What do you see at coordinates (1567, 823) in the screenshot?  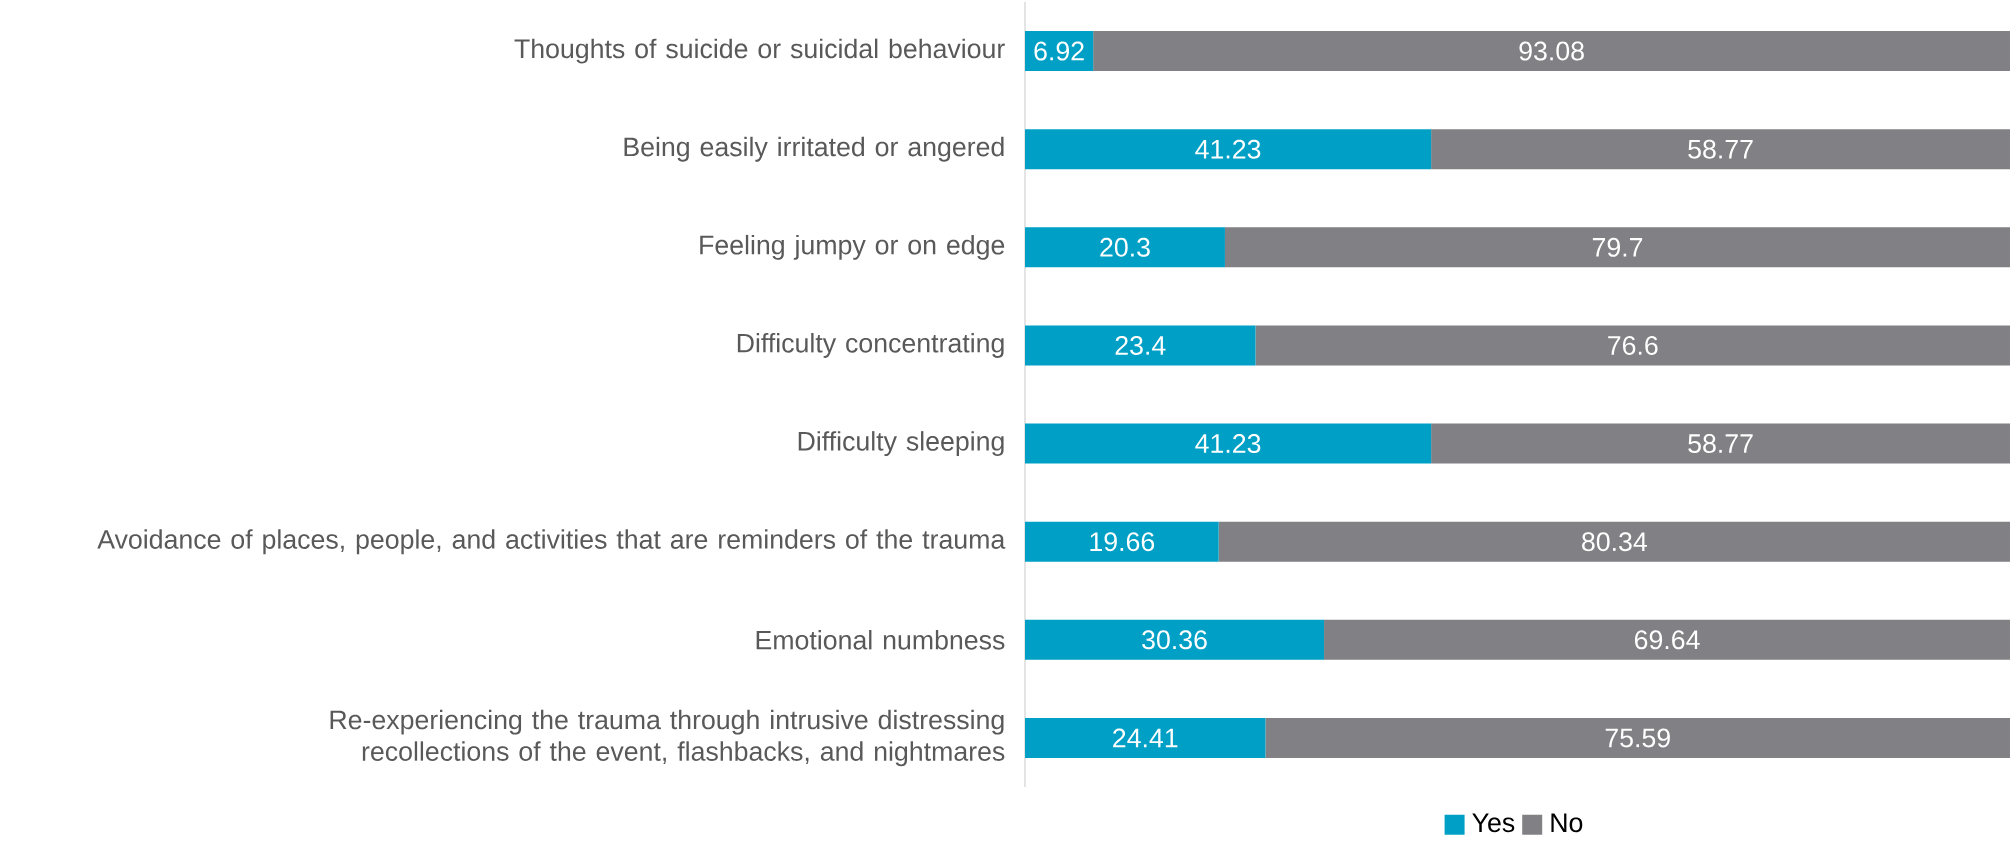 I see `legend-label: No` at bounding box center [1567, 823].